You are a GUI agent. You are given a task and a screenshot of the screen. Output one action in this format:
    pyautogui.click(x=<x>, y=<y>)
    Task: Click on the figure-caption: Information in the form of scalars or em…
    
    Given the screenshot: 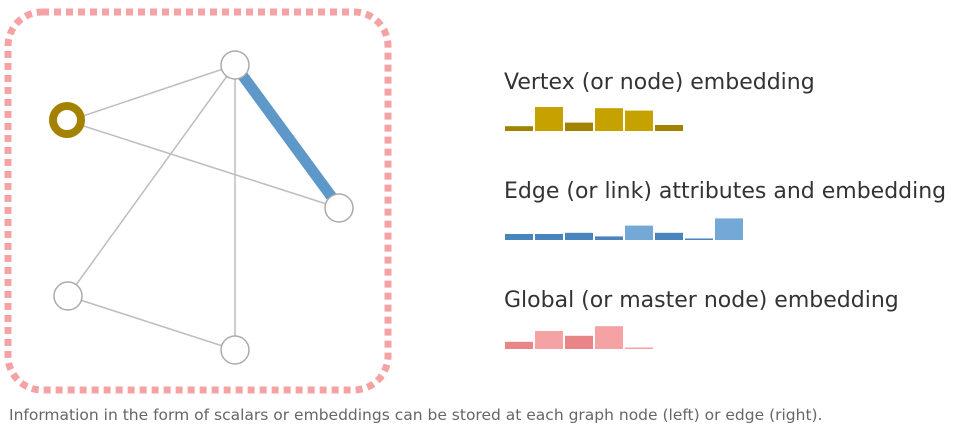 What is the action you would take?
    pyautogui.click(x=416, y=415)
    